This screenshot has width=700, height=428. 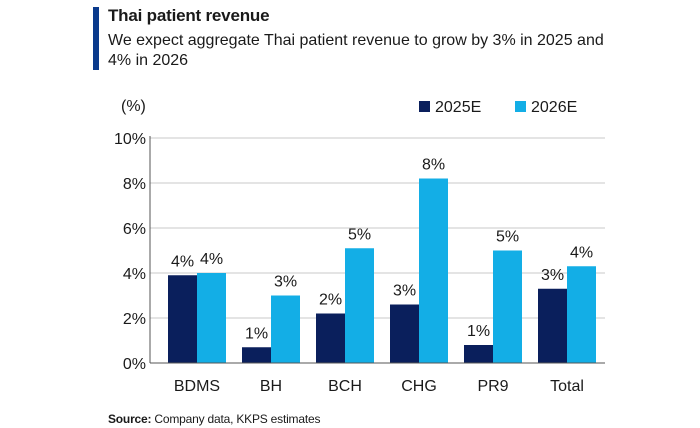 I want to click on bar-2025e-chg, so click(x=404, y=333).